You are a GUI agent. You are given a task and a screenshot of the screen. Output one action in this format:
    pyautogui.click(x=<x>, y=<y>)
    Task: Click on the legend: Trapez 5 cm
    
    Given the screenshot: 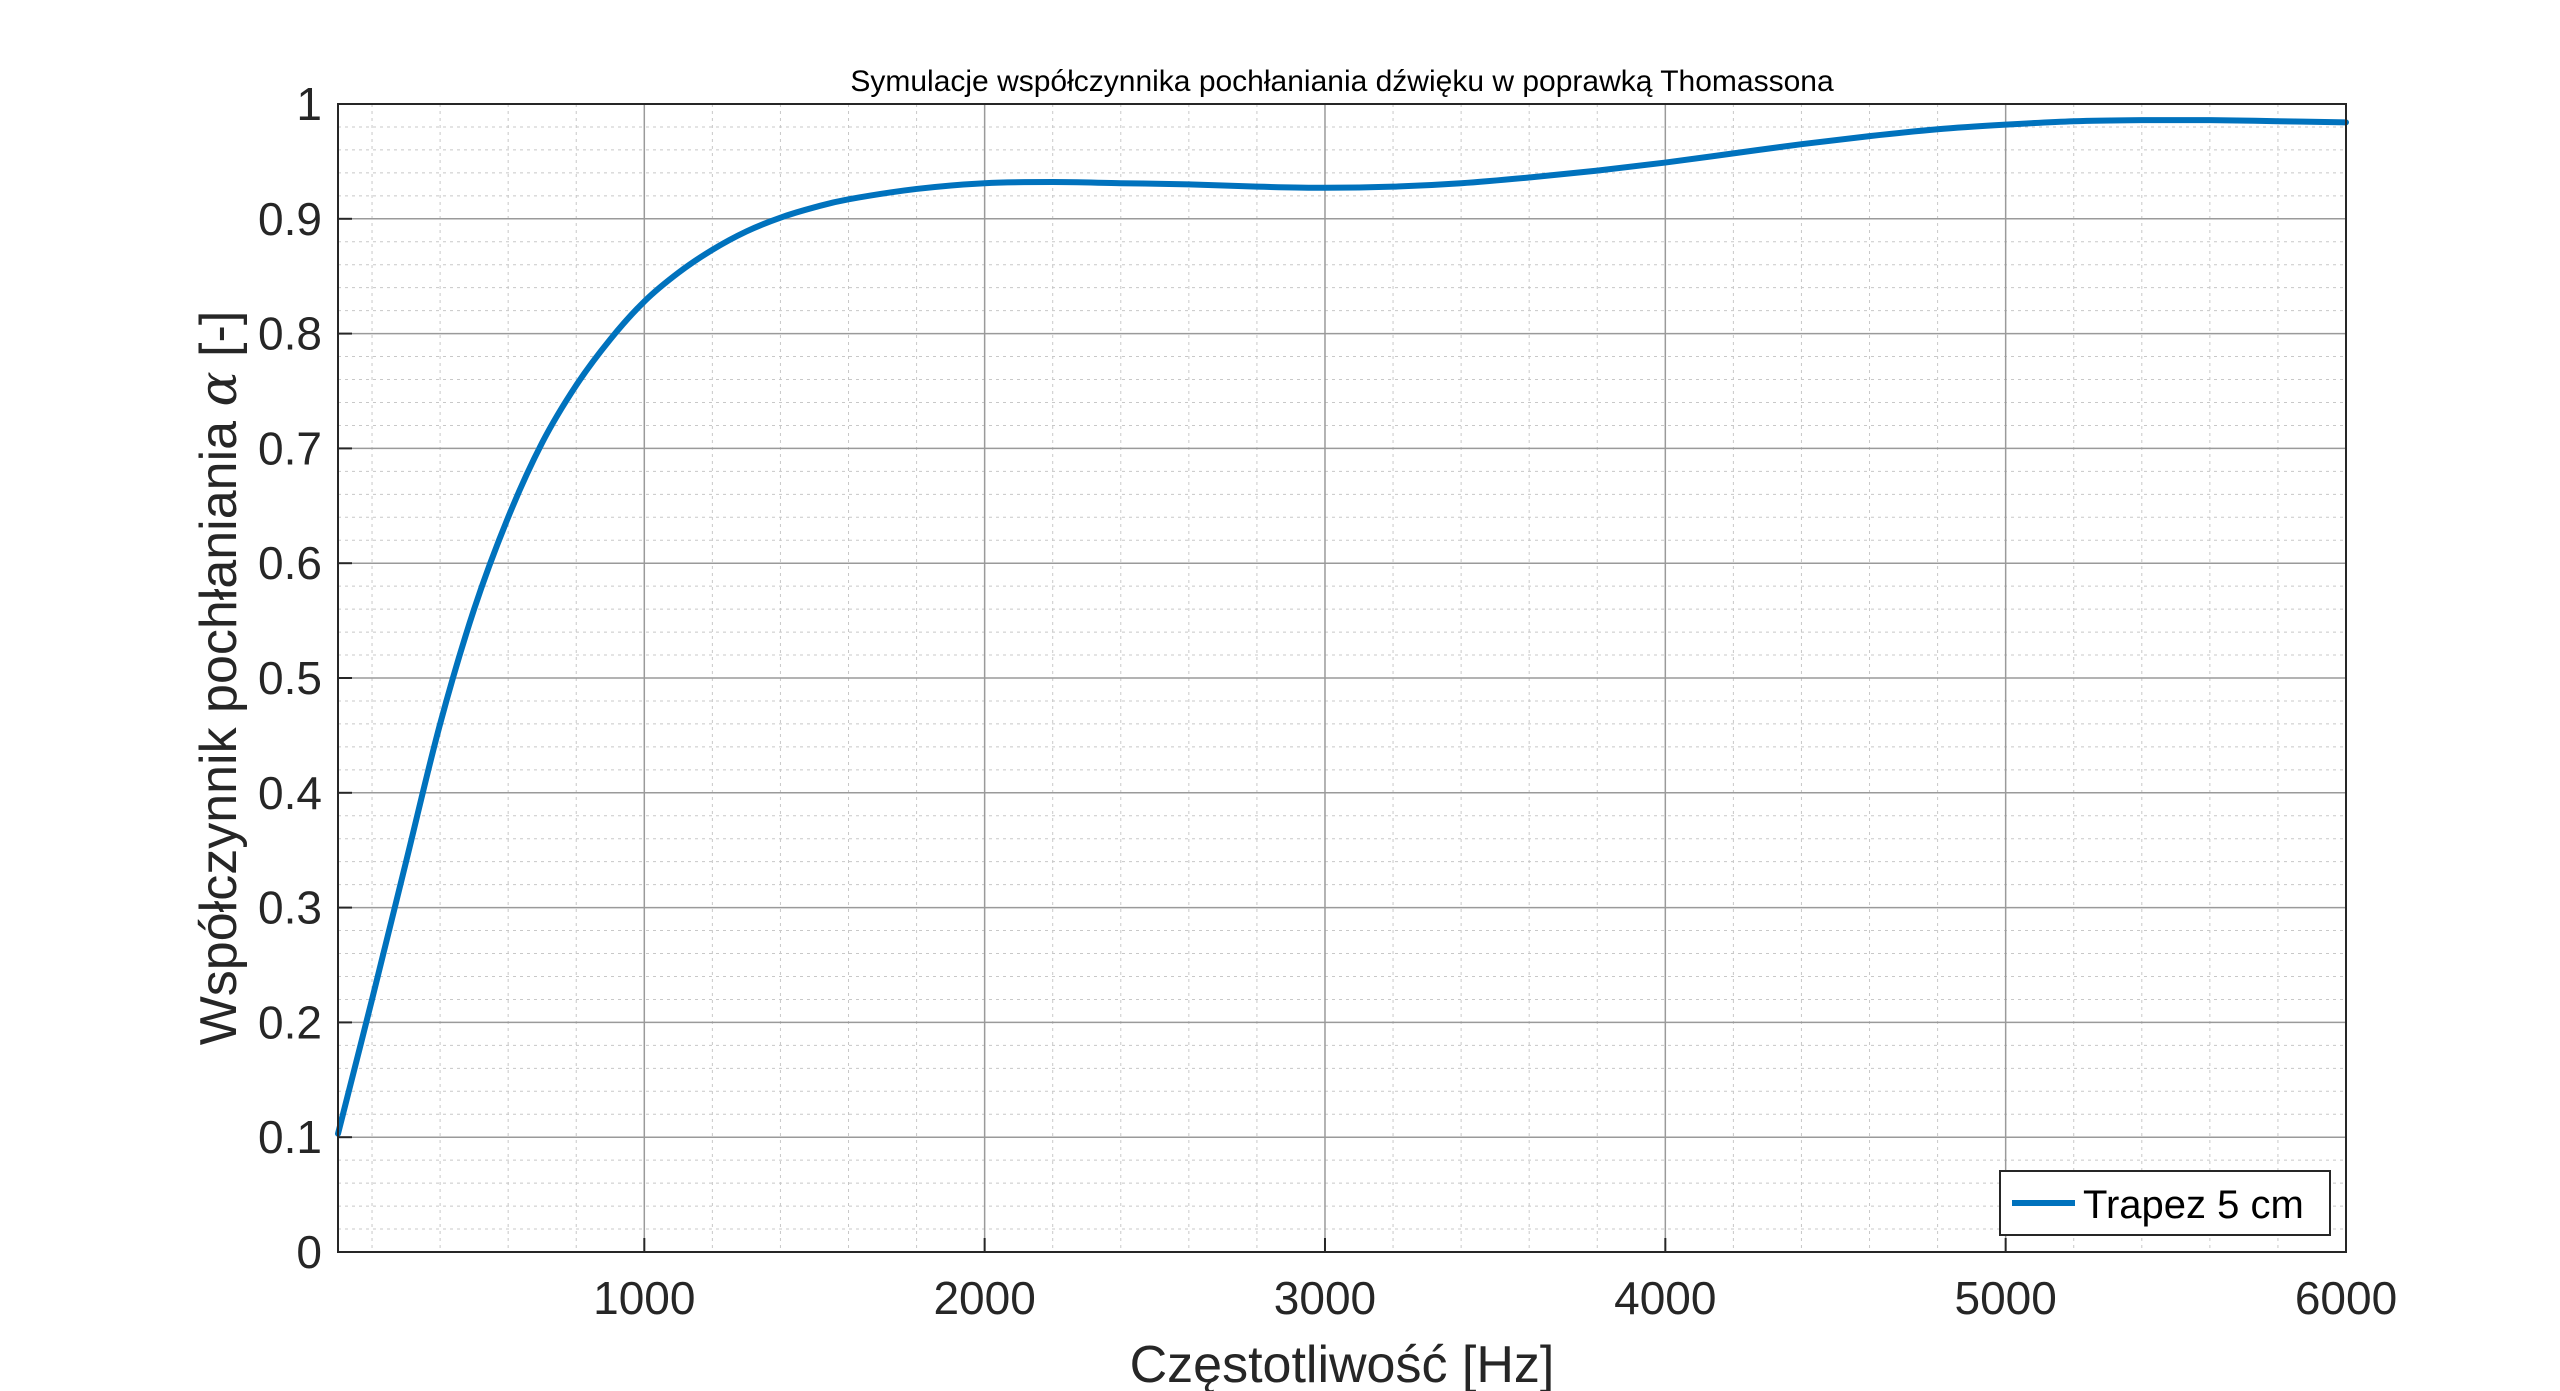 What is the action you would take?
    pyautogui.click(x=2165, y=1203)
    